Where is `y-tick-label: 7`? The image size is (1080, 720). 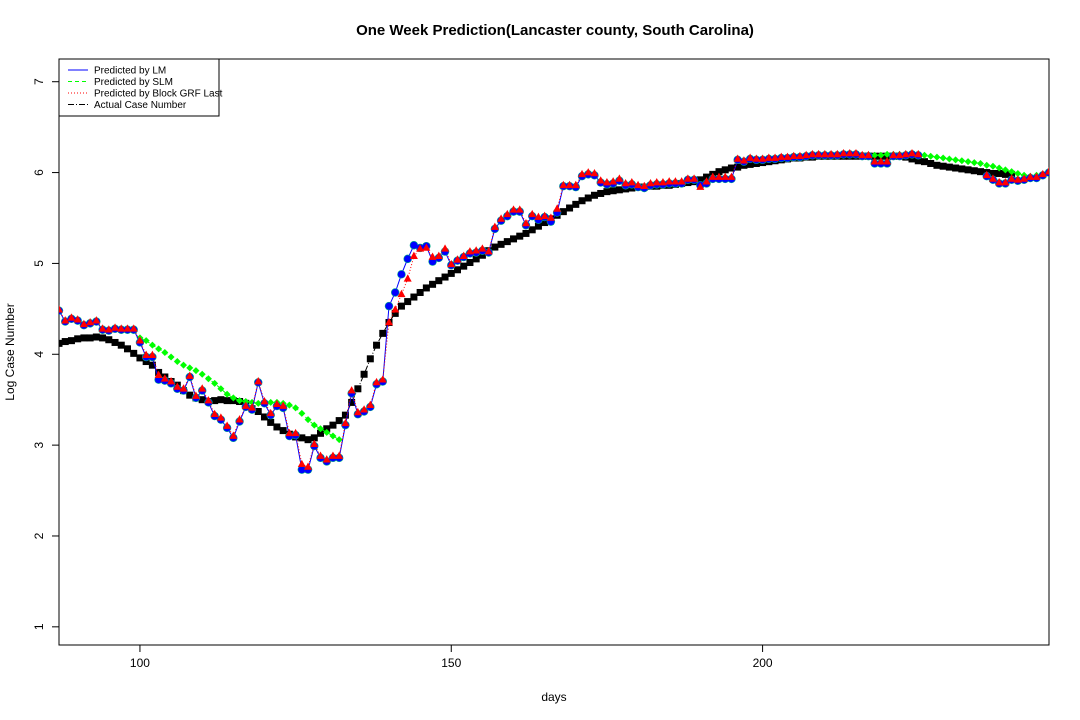 y-tick-label: 7 is located at coordinates (39, 81).